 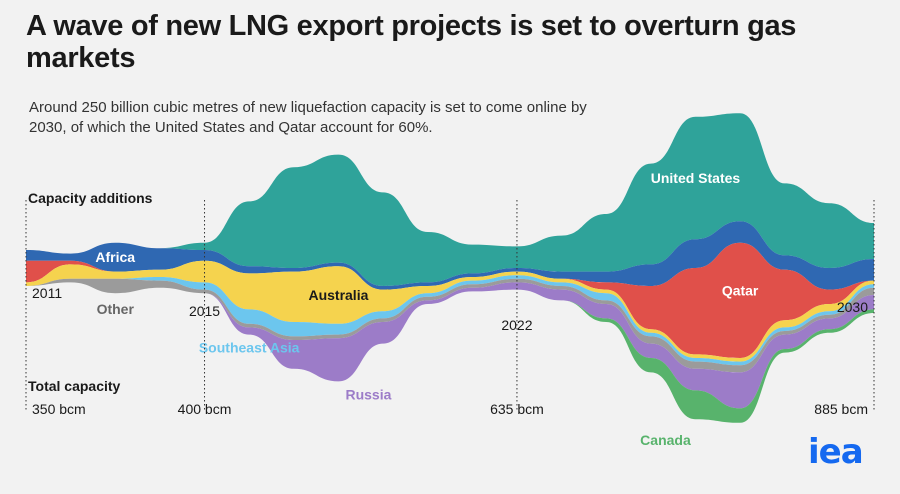 What do you see at coordinates (47, 293) in the screenshot?
I see `year-label-2011: 2011` at bounding box center [47, 293].